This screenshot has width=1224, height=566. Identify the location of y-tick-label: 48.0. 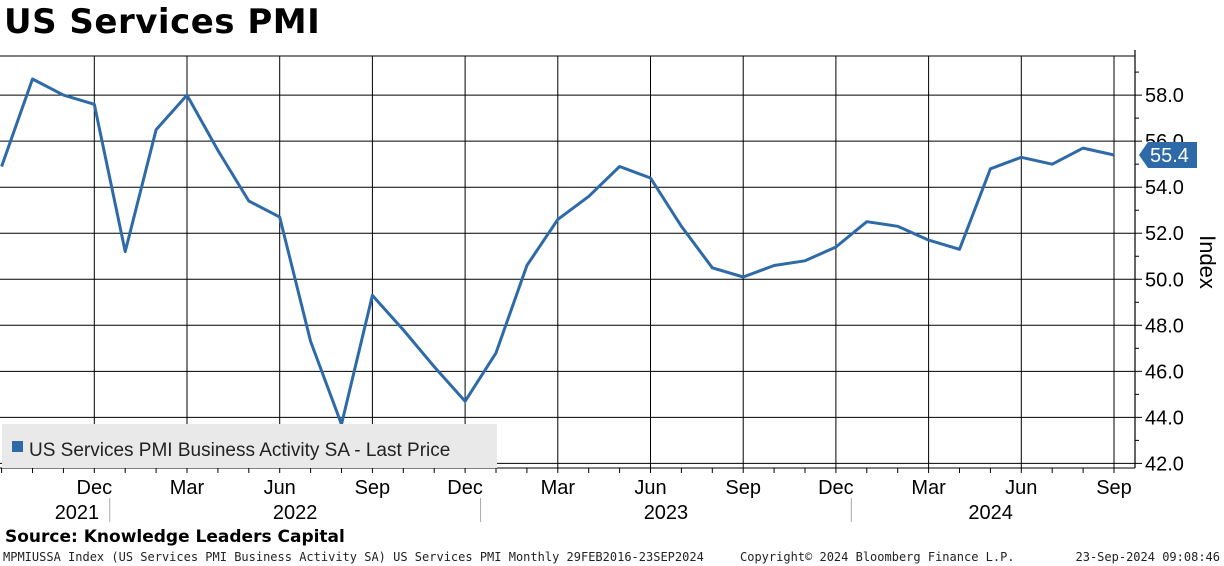
(1164, 326).